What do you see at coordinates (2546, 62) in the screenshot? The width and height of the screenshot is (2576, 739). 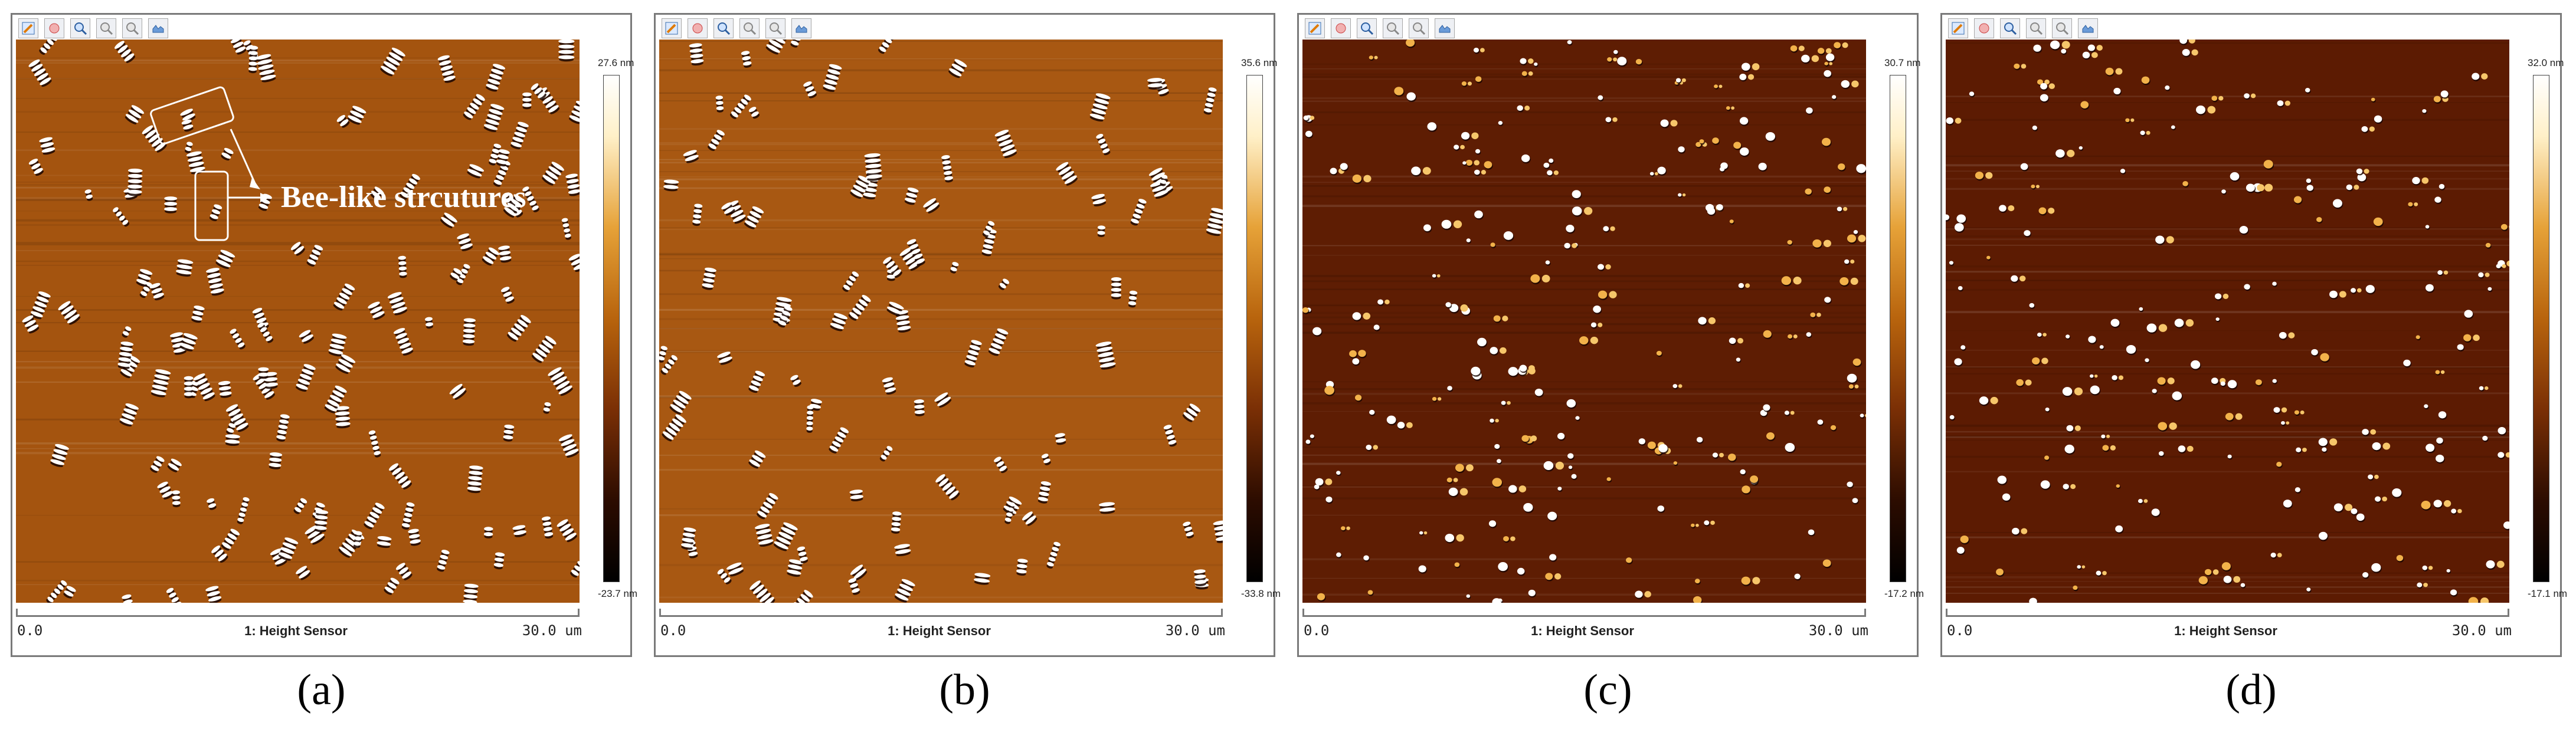 I see `colorbar-max-label: 32.0 nm` at bounding box center [2546, 62].